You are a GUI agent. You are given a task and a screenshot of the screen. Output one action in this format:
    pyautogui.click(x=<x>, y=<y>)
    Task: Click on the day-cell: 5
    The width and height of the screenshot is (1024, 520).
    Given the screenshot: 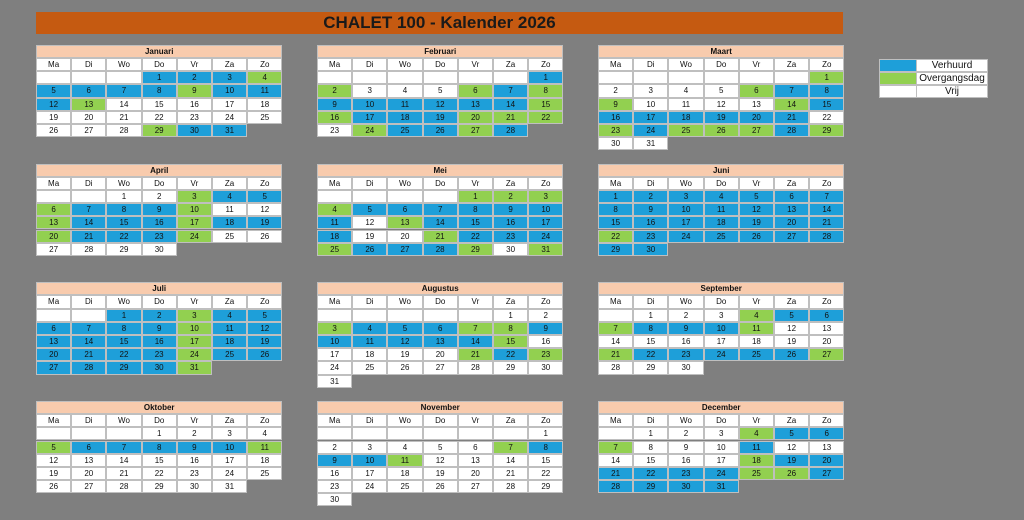 What is the action you would take?
    pyautogui.click(x=265, y=315)
    